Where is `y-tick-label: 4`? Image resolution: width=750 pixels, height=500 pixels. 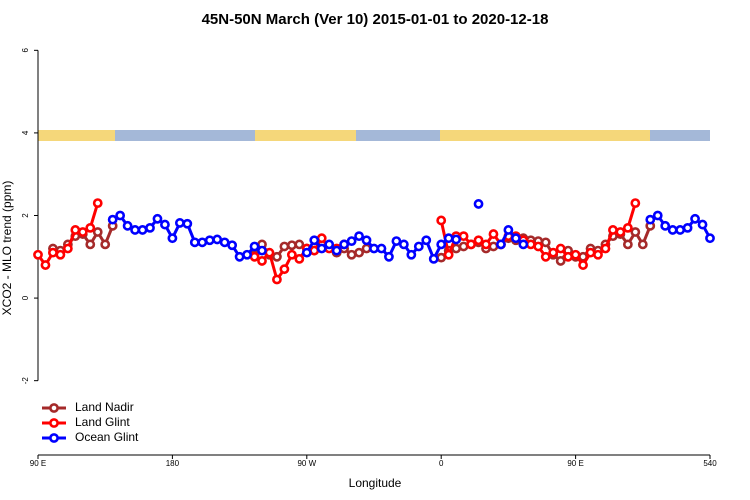
y-tick-label: 4 is located at coordinates (25, 132).